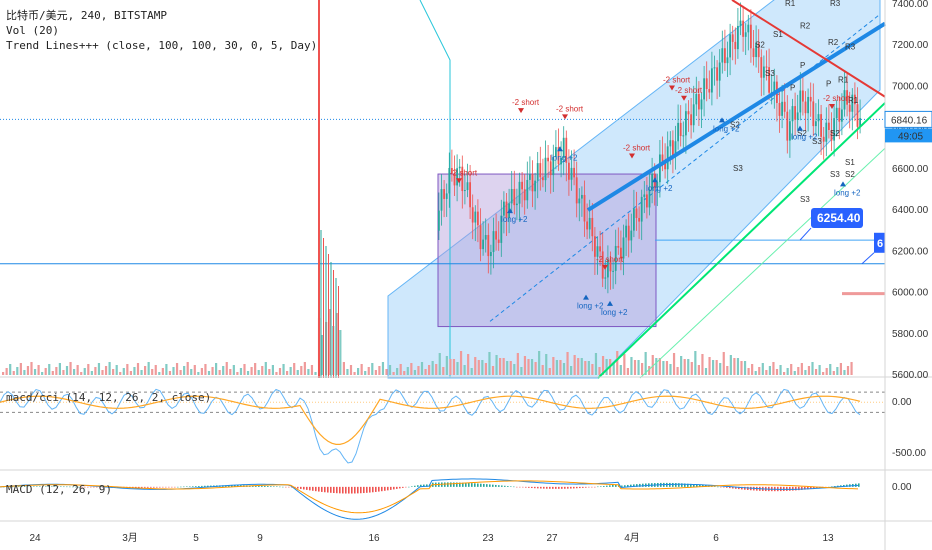 This screenshot has height=550, width=932. What do you see at coordinates (430, 499) in the screenshot?
I see `macd-pane` at bounding box center [430, 499].